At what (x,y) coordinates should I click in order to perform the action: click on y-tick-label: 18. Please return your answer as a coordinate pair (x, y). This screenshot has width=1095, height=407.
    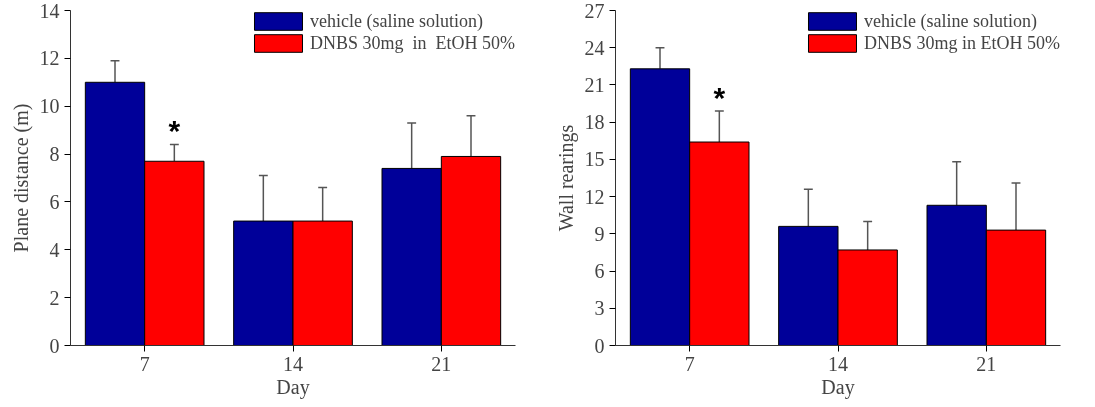
    Looking at the image, I should click on (594, 122).